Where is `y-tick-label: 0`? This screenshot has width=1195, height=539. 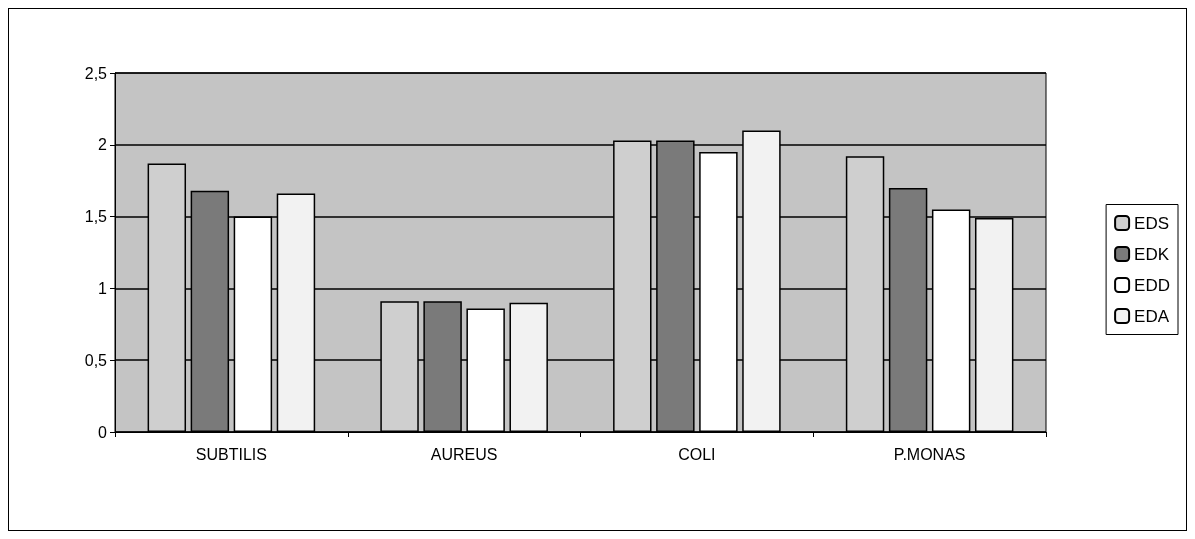
y-tick-label: 0 is located at coordinates (103, 432).